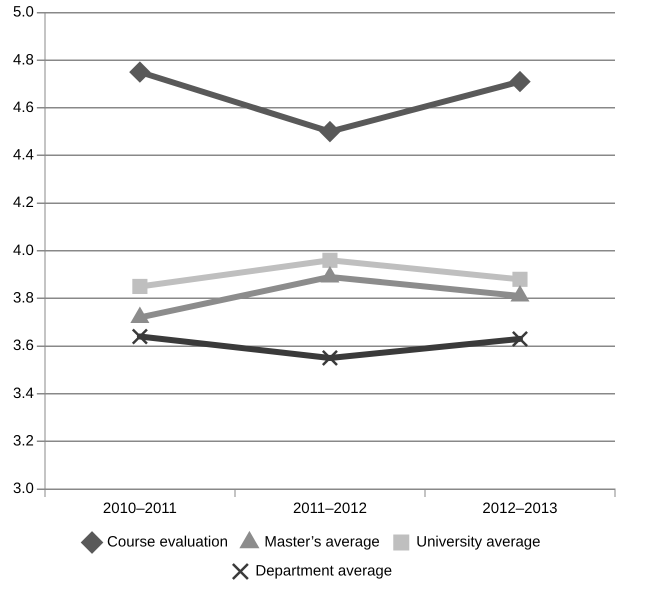 Image resolution: width=645 pixels, height=599 pixels. I want to click on y-tick-label: 4.4, so click(23, 155).